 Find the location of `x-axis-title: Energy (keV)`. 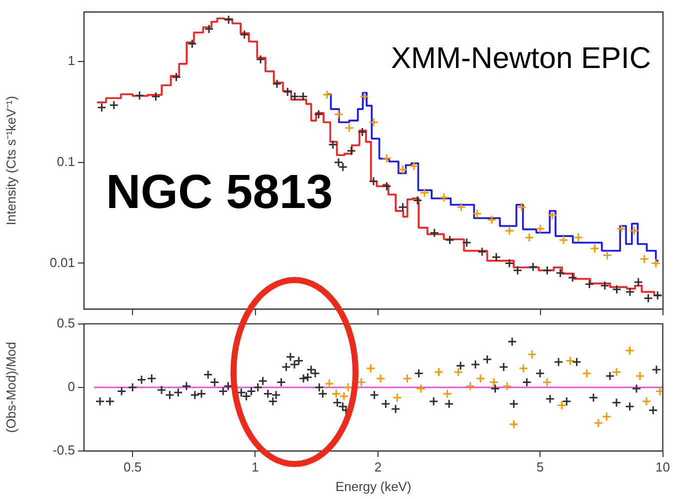

x-axis-title: Energy (keV) is located at coordinates (373, 486).